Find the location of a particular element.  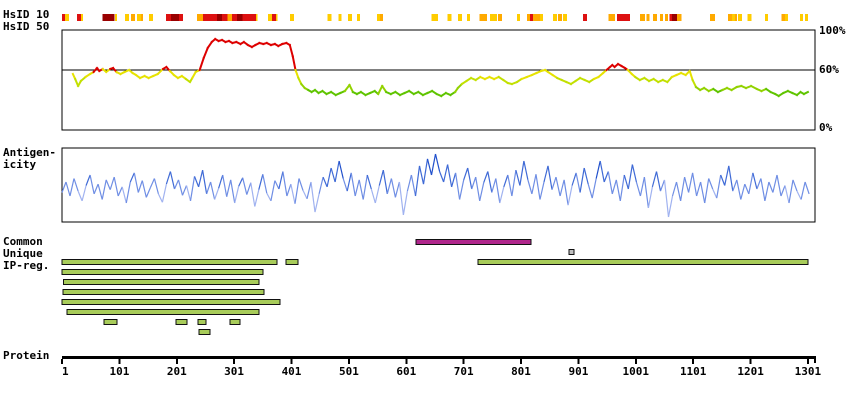

axis-tick-label: 901 is located at coordinates (578, 371).